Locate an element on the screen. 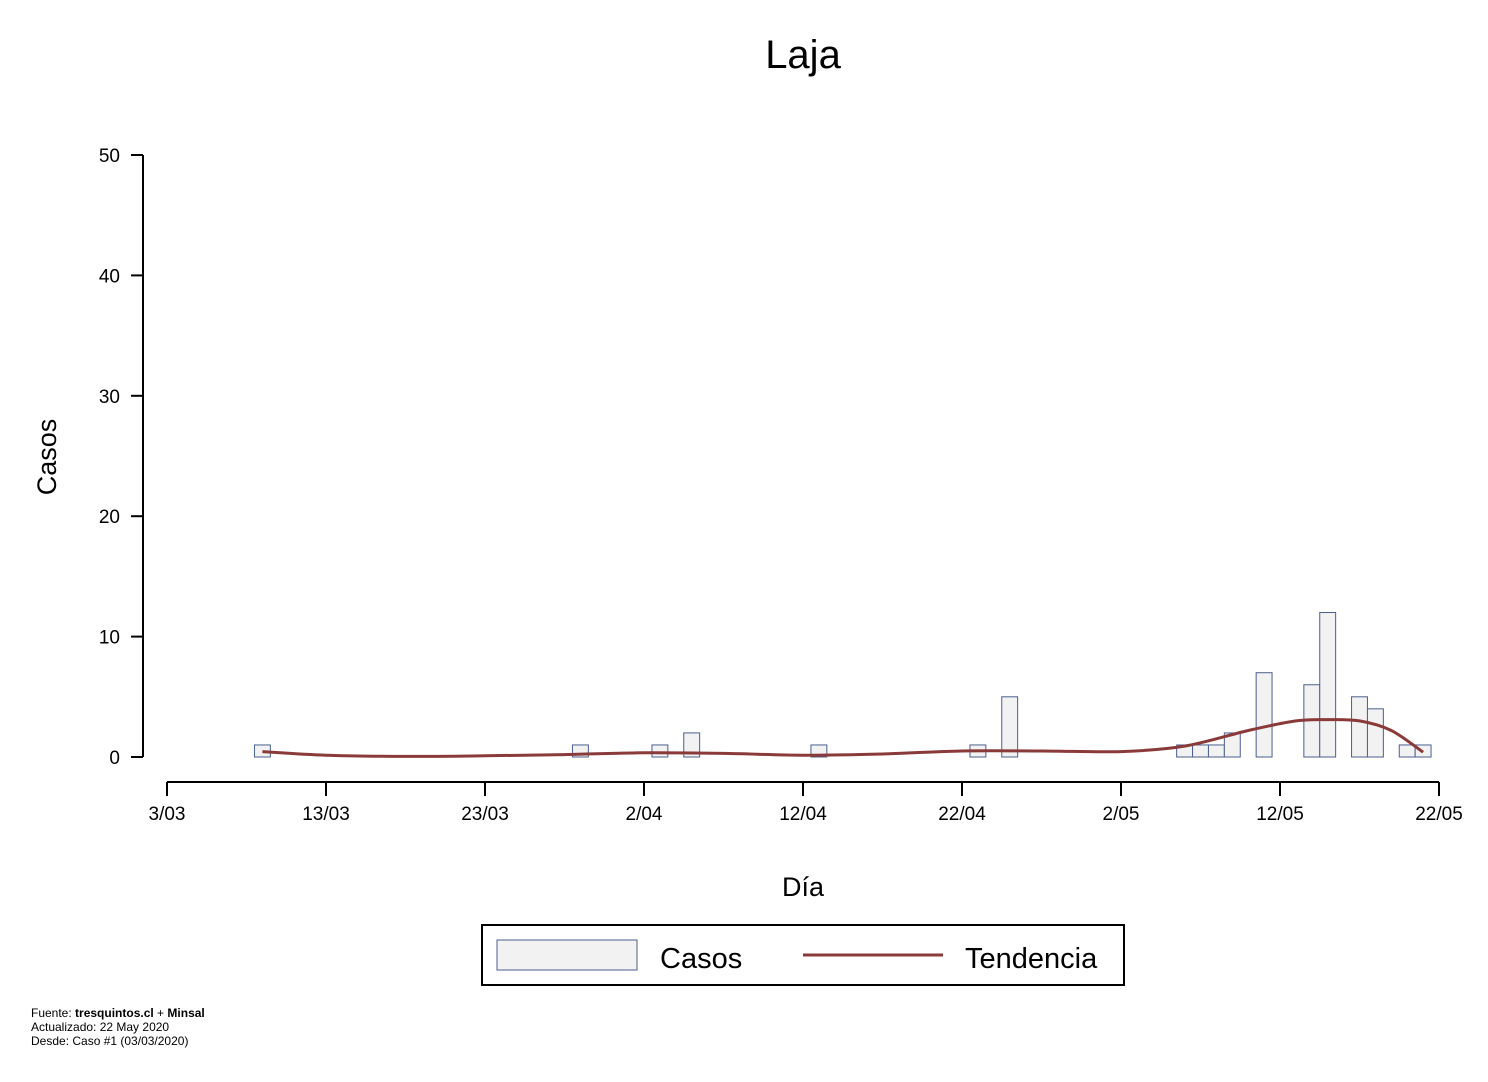 The image size is (1488, 1082). x-tick-label: 22/04 is located at coordinates (962, 814).